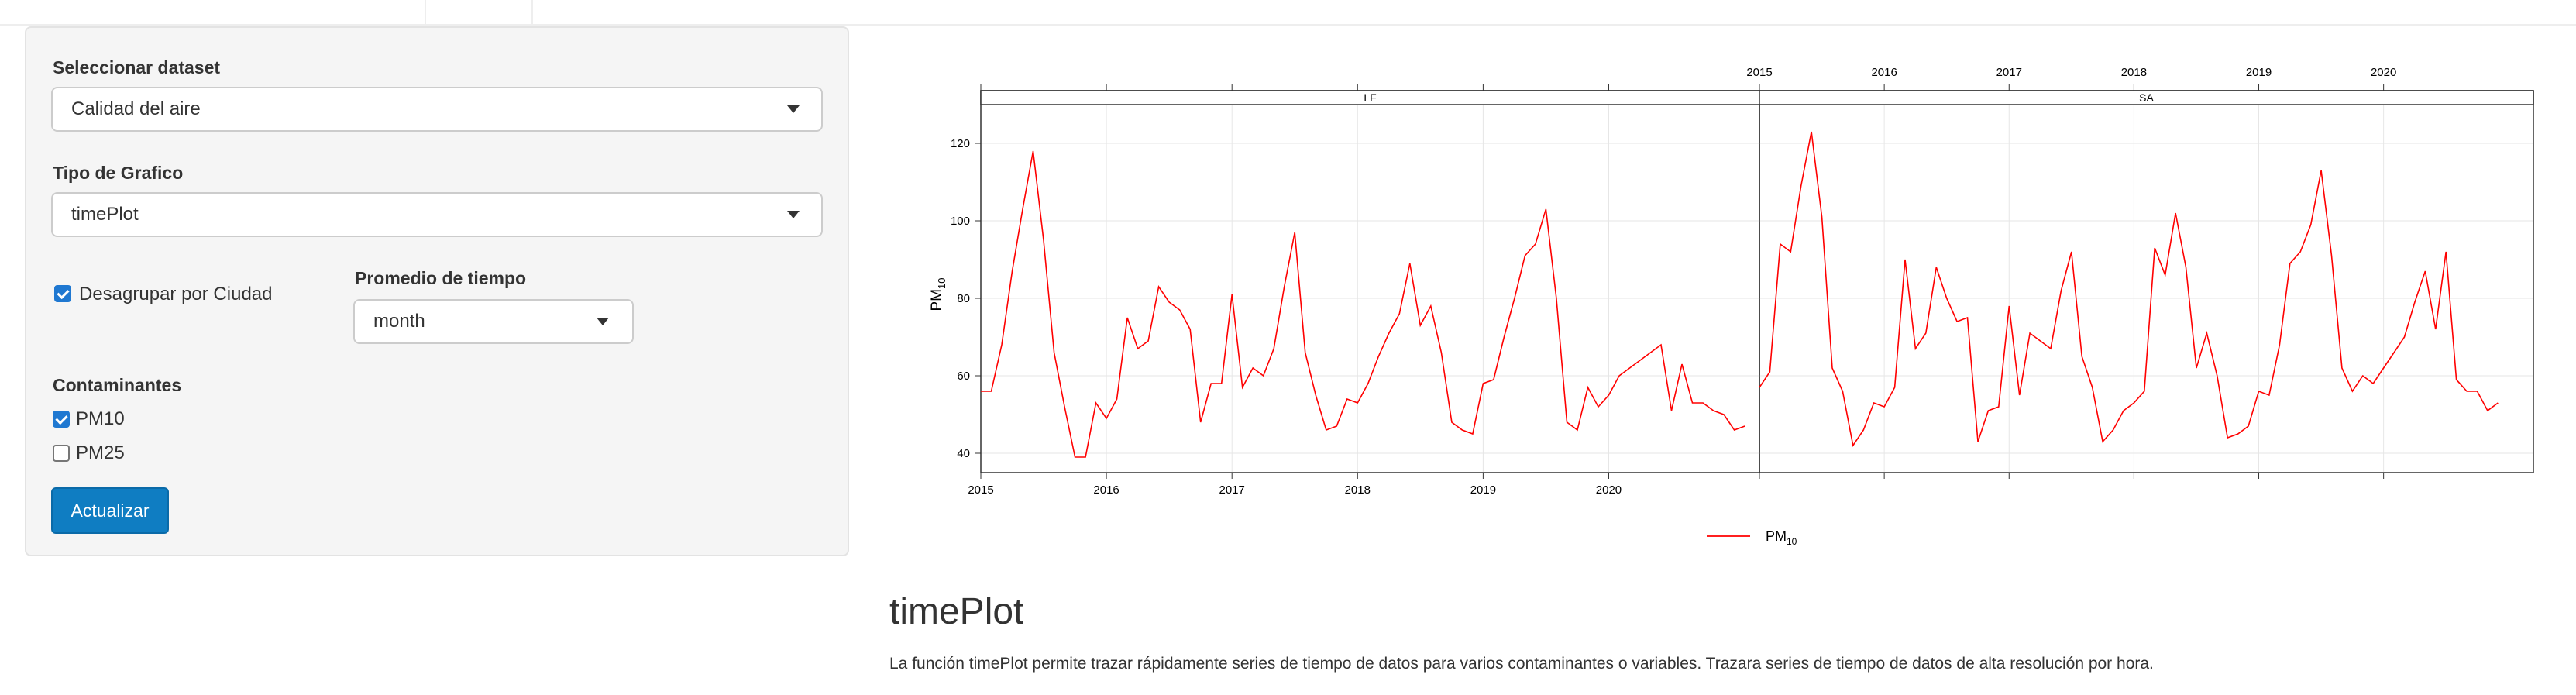 This screenshot has width=2576, height=695. I want to click on pm25-checkbox, so click(61, 453).